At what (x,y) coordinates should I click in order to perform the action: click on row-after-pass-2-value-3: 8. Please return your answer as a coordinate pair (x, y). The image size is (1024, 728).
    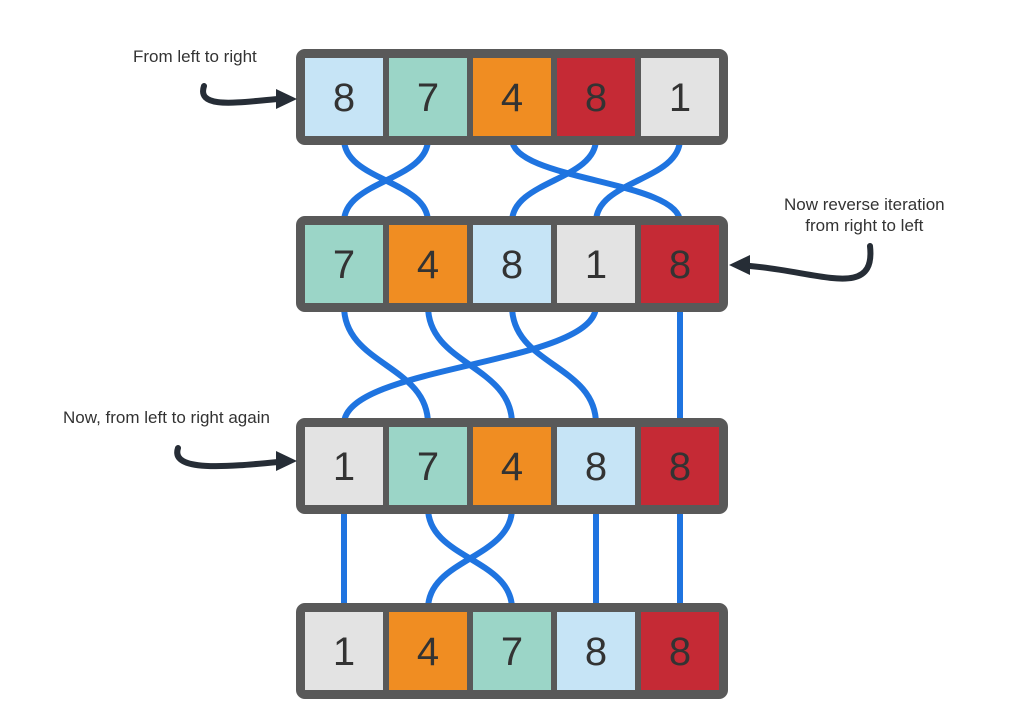
    Looking at the image, I should click on (596, 467).